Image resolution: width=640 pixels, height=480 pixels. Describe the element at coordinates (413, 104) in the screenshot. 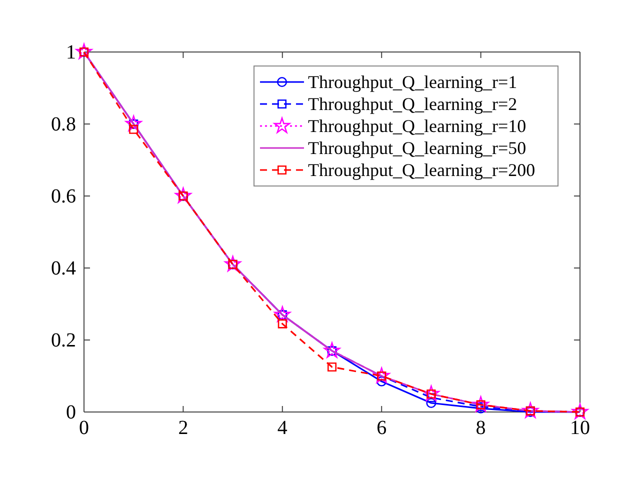

I see `legend-label: Throughput_Q_learning_r=2` at that location.